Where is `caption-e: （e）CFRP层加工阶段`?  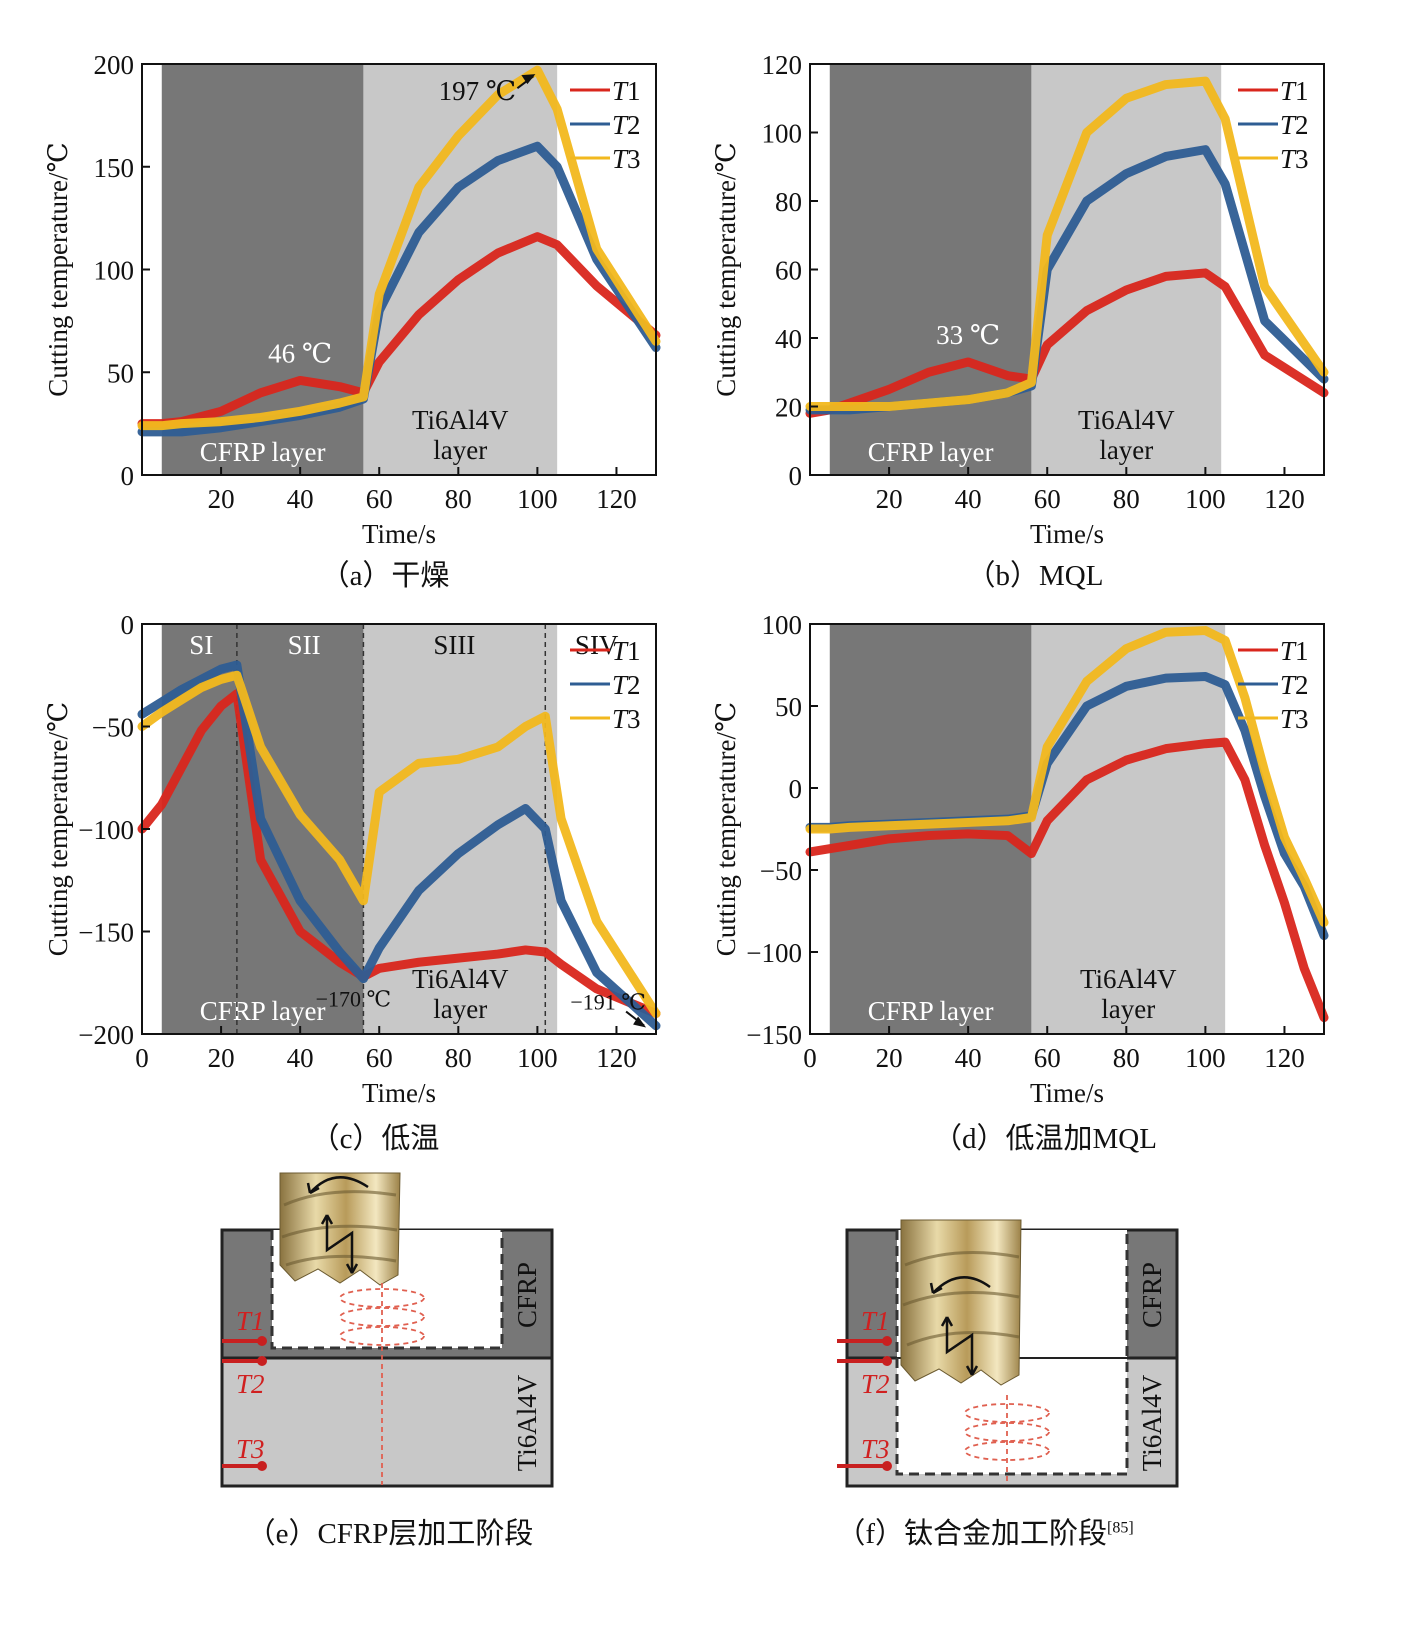 caption-e: （e）CFRP层加工阶段 is located at coordinates (390, 1534).